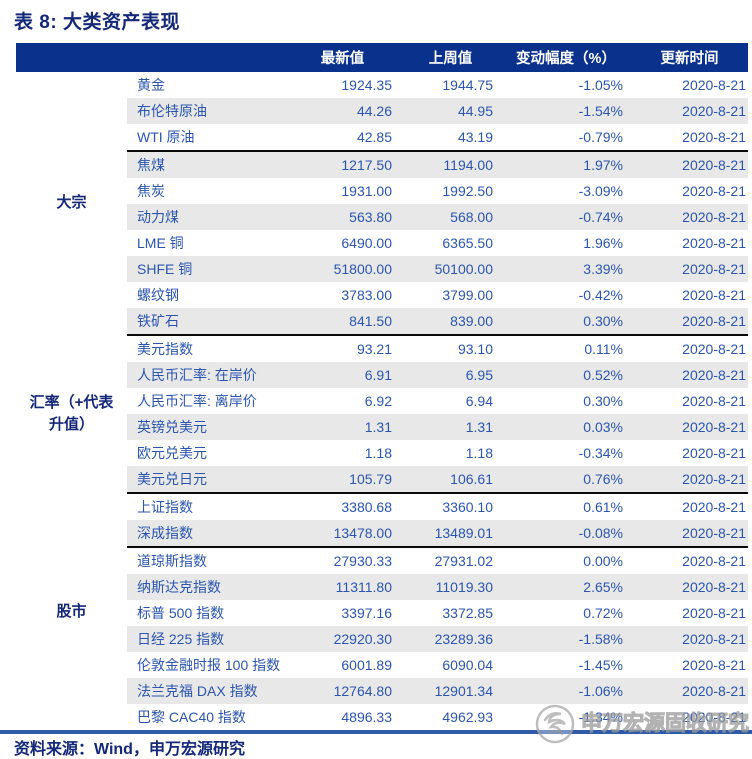 Image resolution: width=752 pixels, height=759 pixels. What do you see at coordinates (600, 111) in the screenshot?
I see `cell-change-pct: -1.54%` at bounding box center [600, 111].